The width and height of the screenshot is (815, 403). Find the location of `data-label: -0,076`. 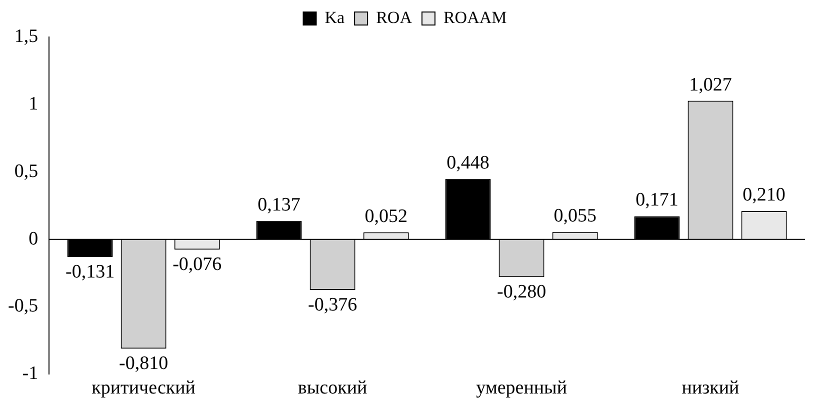

data-label: -0,076 is located at coordinates (197, 265).